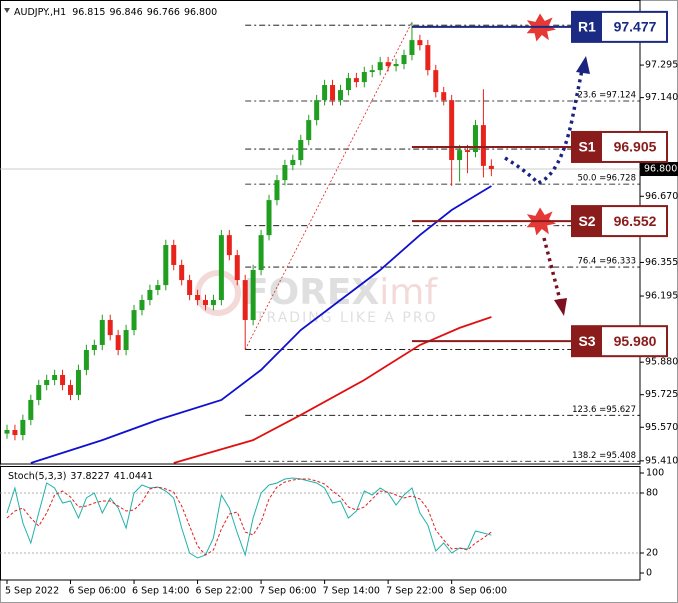 This screenshot has height=603, width=678. I want to click on x-tick-label: 7 Sep 14:00, so click(351, 591).